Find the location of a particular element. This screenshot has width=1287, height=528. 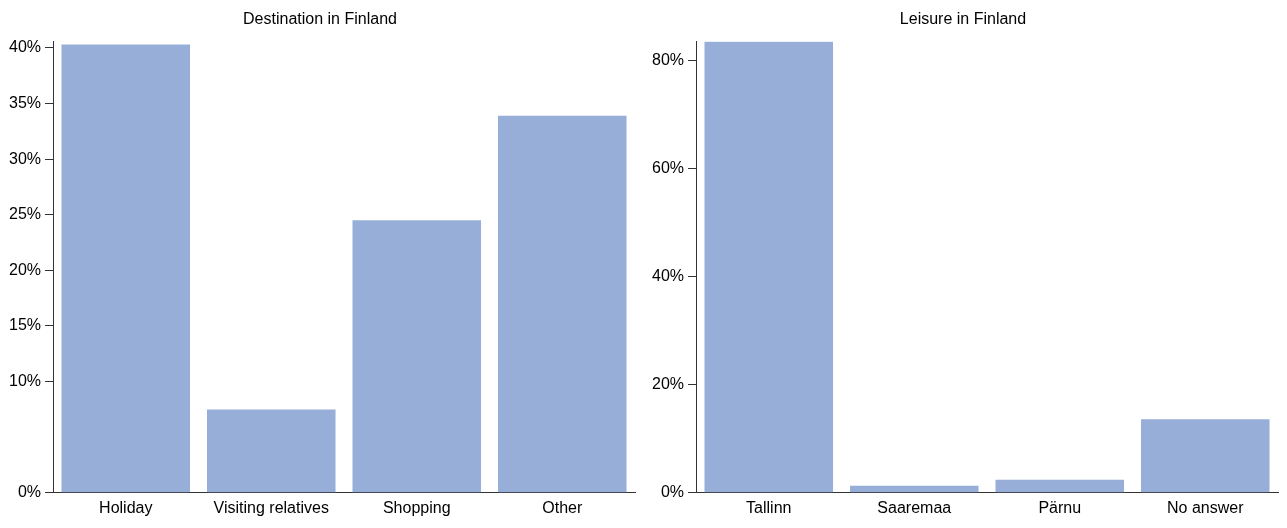

y-tick-label: 25% is located at coordinates (25, 214).